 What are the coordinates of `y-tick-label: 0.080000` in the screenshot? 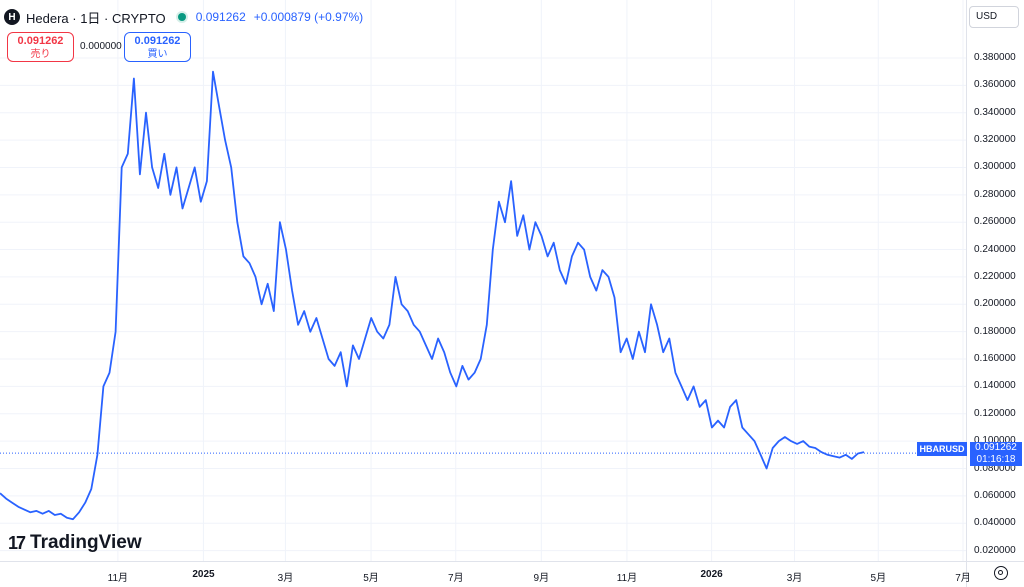 It's located at (995, 468).